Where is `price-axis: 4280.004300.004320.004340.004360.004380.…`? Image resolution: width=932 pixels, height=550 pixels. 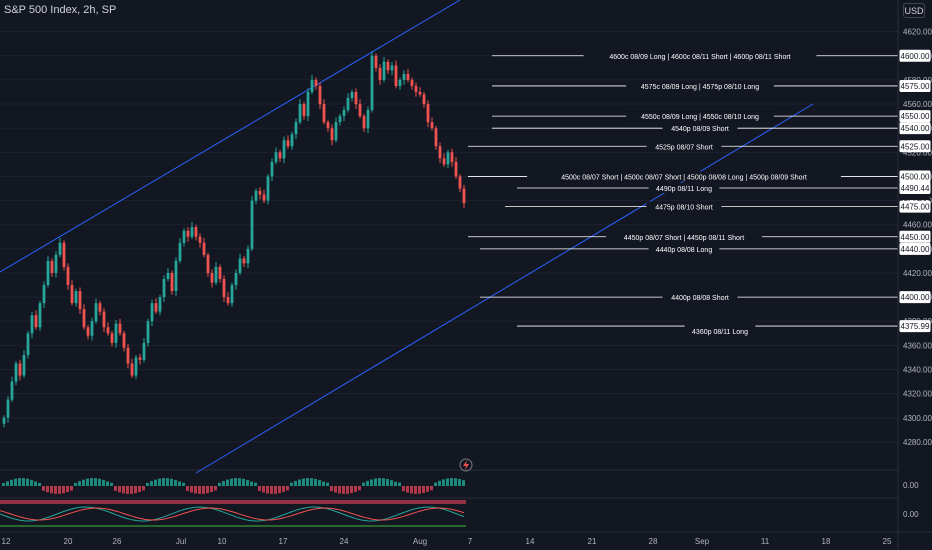
price-axis: 4280.004300.004320.004340.004360.004380.… is located at coordinates (914, 275).